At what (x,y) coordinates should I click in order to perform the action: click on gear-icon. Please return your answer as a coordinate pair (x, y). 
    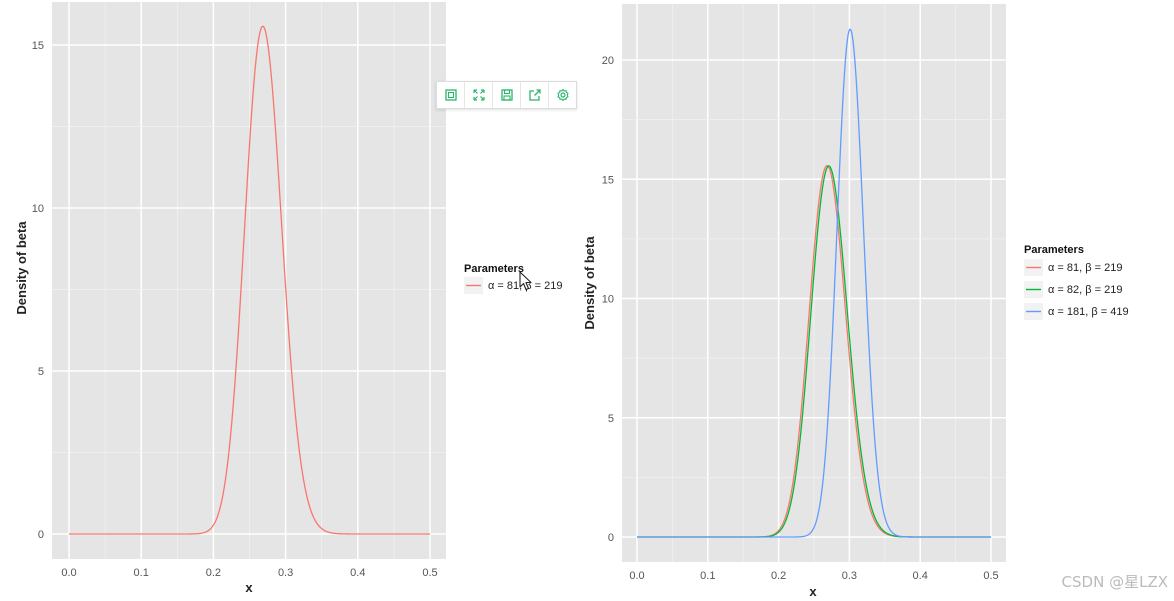
    Looking at the image, I should click on (562, 95).